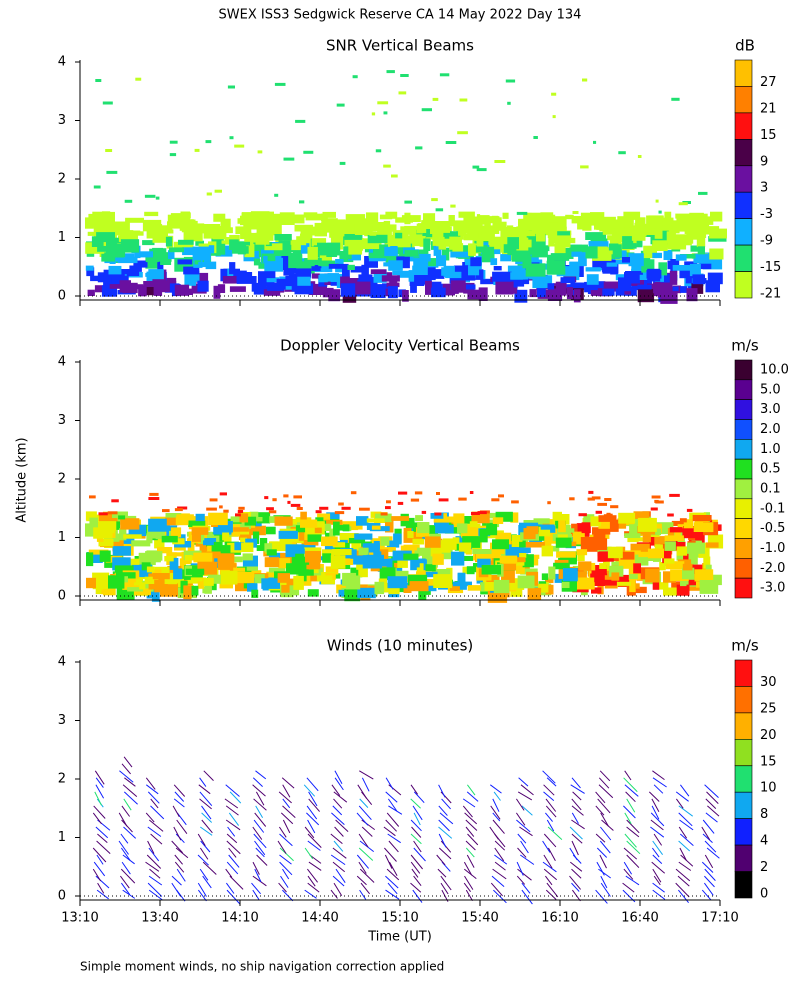  Describe the element at coordinates (768, 788) in the screenshot. I see `colorbar-label: 10` at that location.